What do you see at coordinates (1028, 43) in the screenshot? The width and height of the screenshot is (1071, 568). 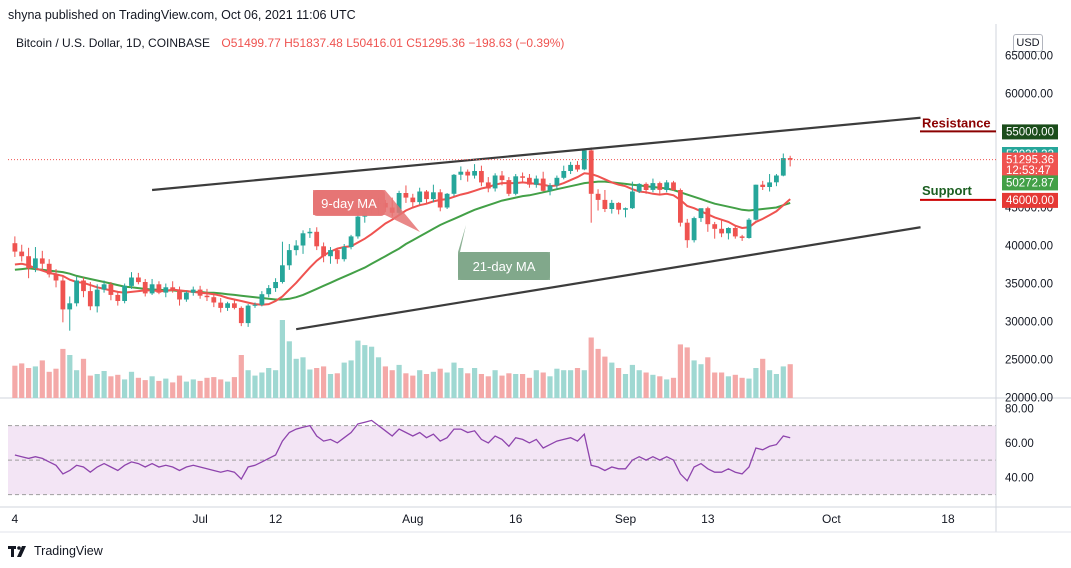 I see `currency-button: USD` at bounding box center [1028, 43].